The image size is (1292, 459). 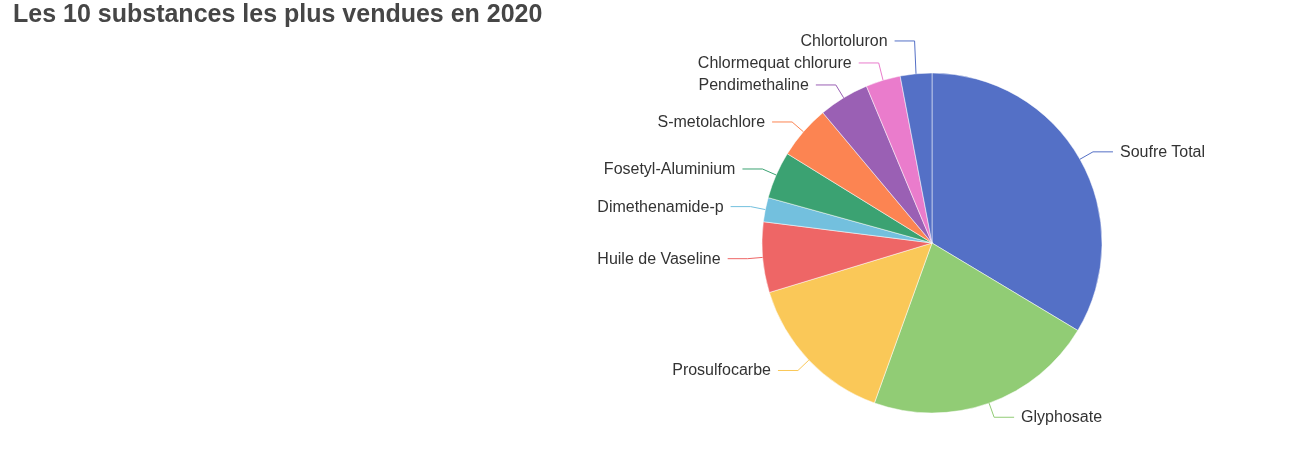 What do you see at coordinates (660, 206) in the screenshot?
I see `slice-label: Dimethenamide-p` at bounding box center [660, 206].